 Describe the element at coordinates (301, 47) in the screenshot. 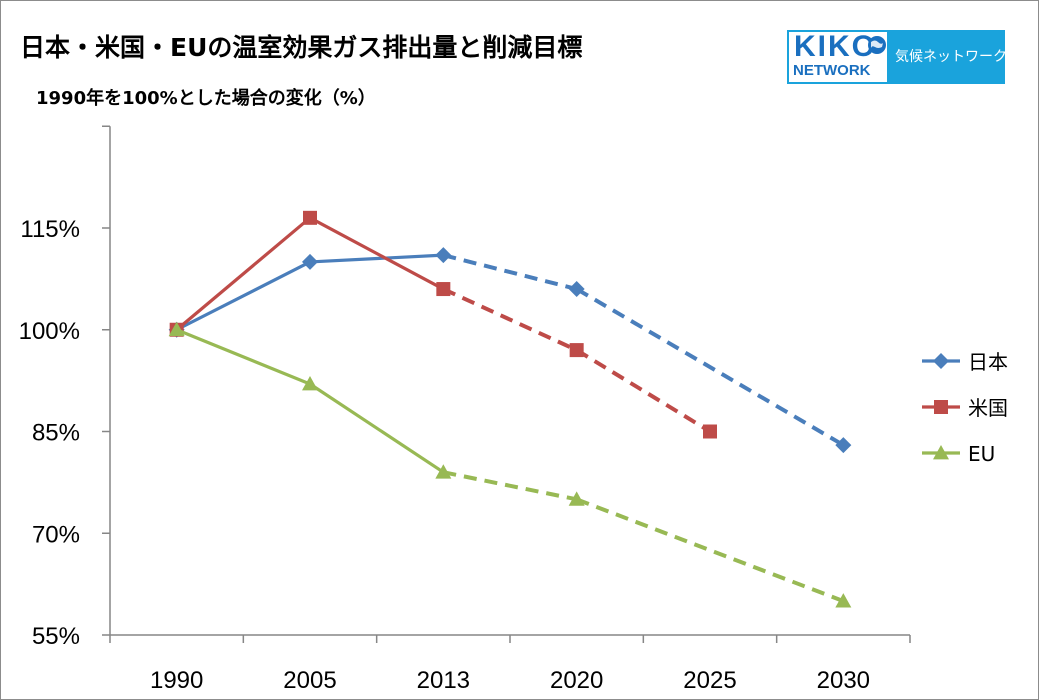

I see `chart-title: 日本・米国・EUの温室効果ガス排出量と削減目標` at that location.